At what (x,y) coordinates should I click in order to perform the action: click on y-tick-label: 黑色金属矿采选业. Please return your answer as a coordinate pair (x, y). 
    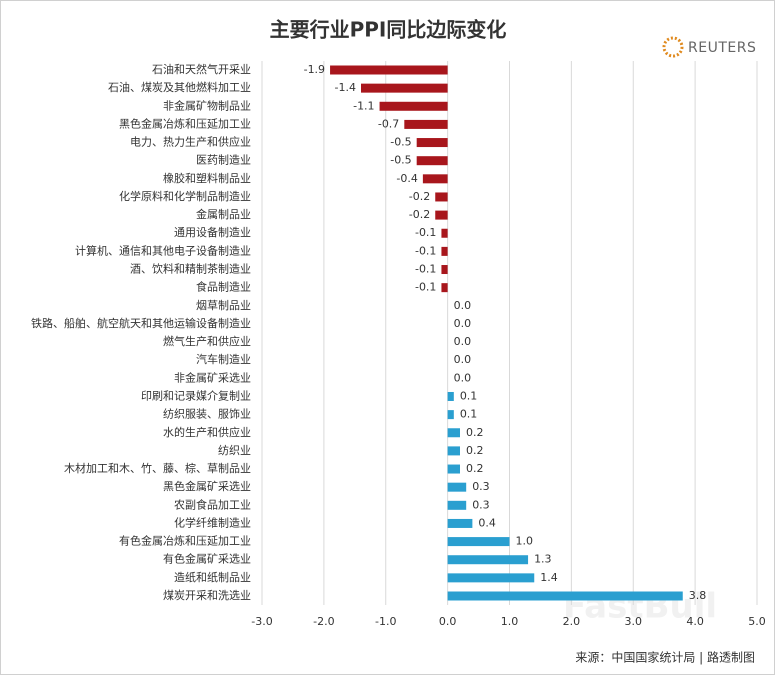
    Looking at the image, I should click on (207, 486).